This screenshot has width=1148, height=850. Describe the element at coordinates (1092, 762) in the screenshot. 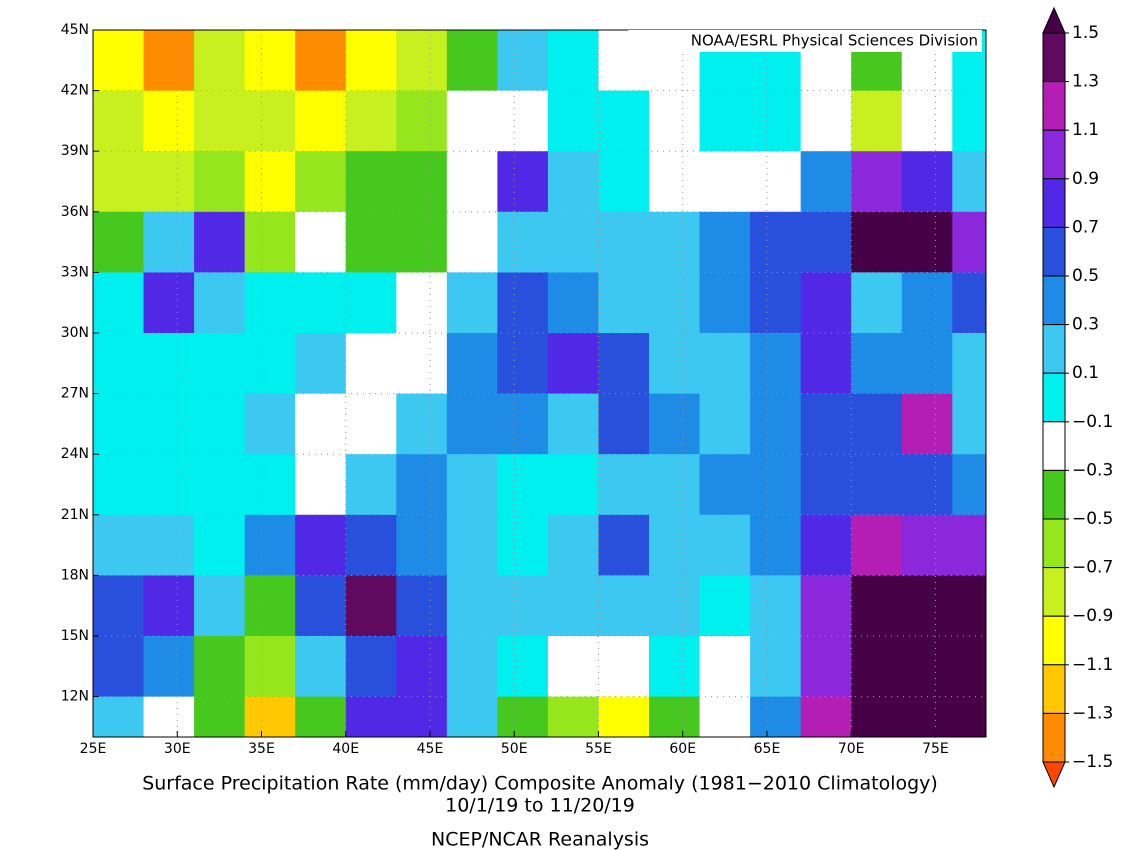

I see `colorbar-label: −1.5` at that location.